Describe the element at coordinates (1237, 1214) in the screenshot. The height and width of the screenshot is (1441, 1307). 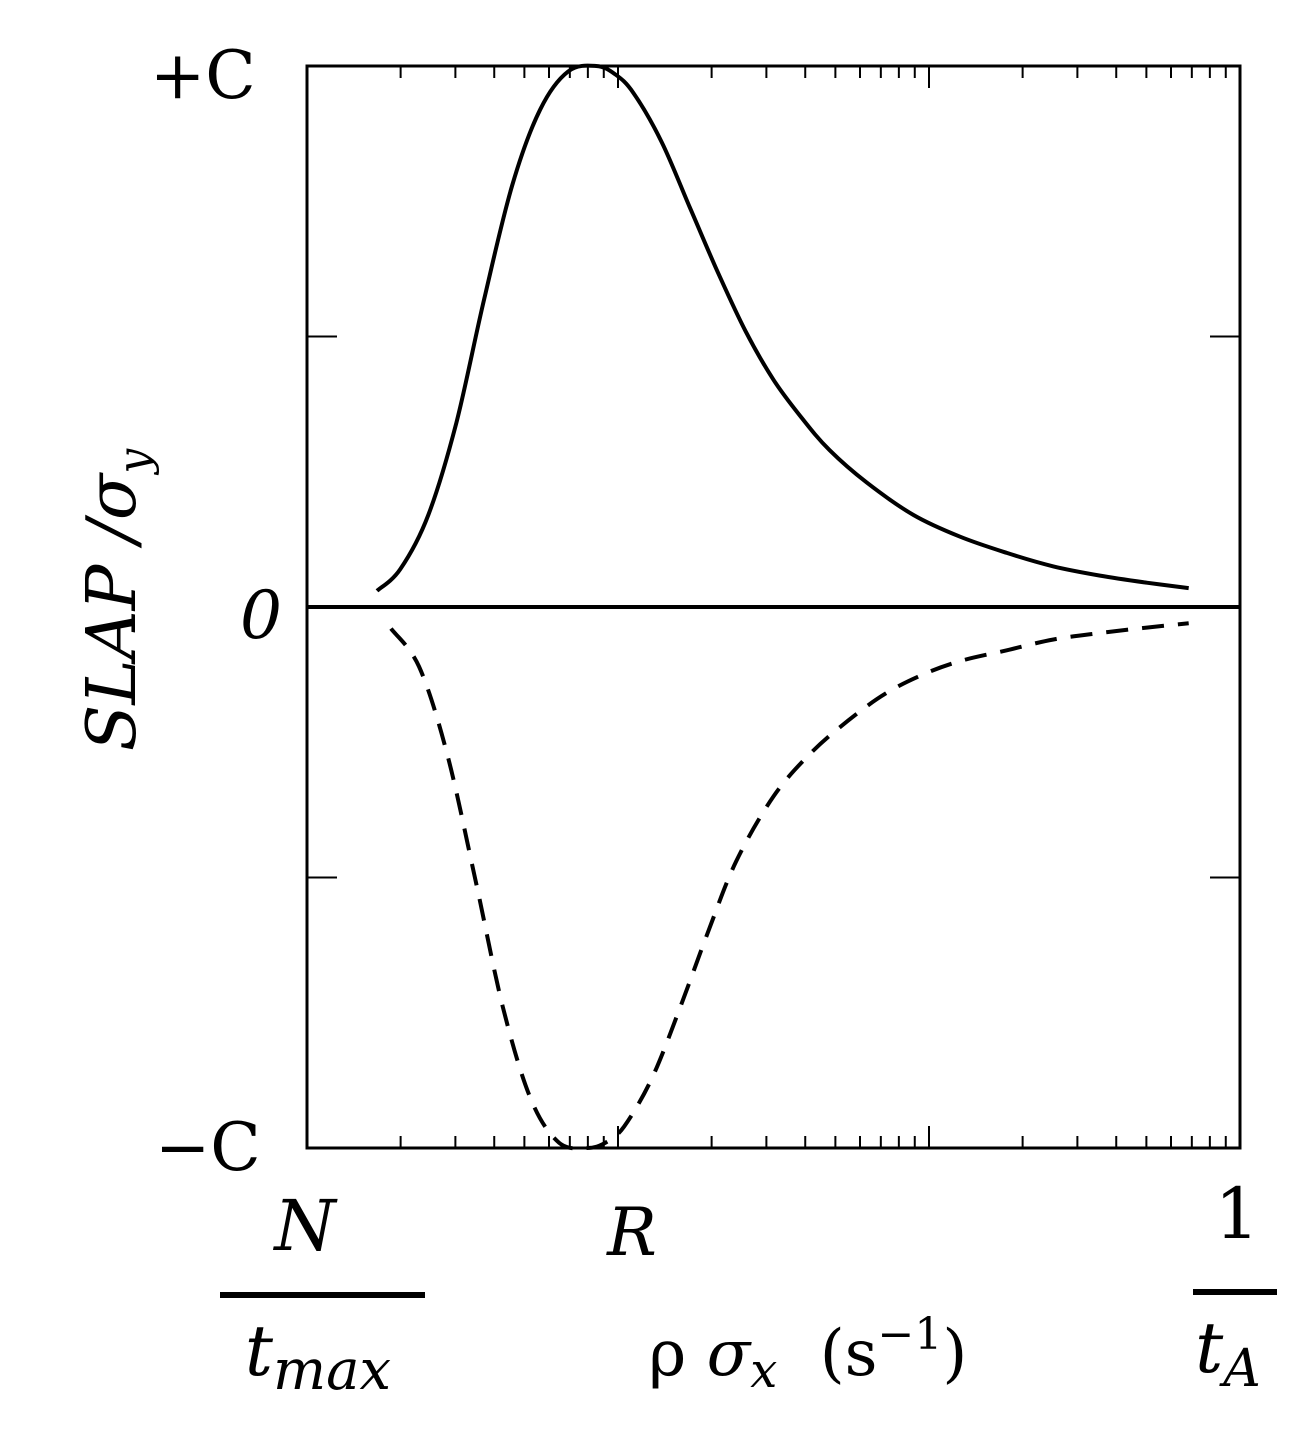
I see `x-tick-right-numerator: 1` at that location.